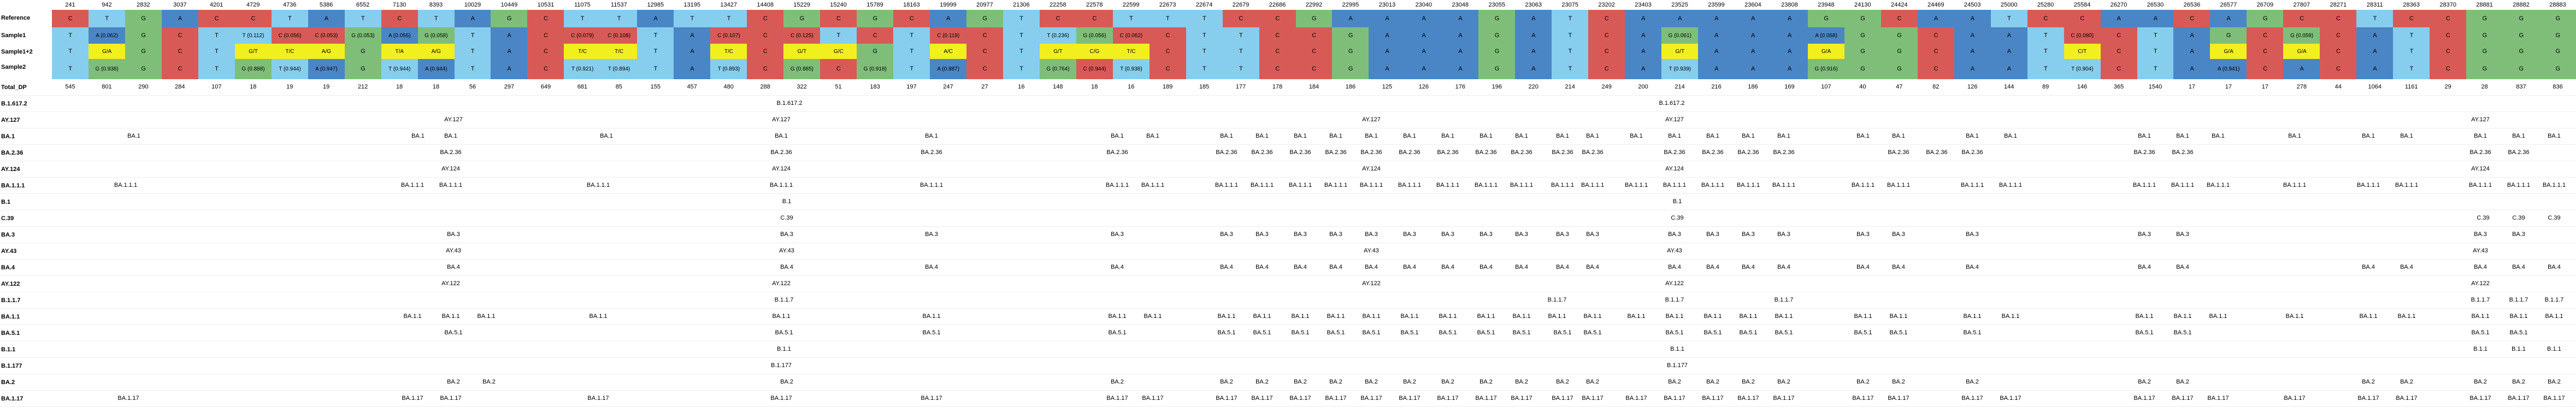 The width and height of the screenshot is (2576, 407). What do you see at coordinates (143, 87) in the screenshot?
I see `total-dp-cell: 290` at bounding box center [143, 87].